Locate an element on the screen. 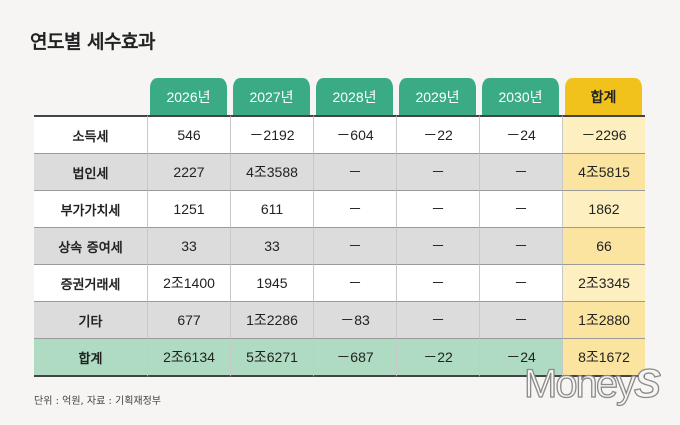  value-cell: 677 is located at coordinates (188, 320).